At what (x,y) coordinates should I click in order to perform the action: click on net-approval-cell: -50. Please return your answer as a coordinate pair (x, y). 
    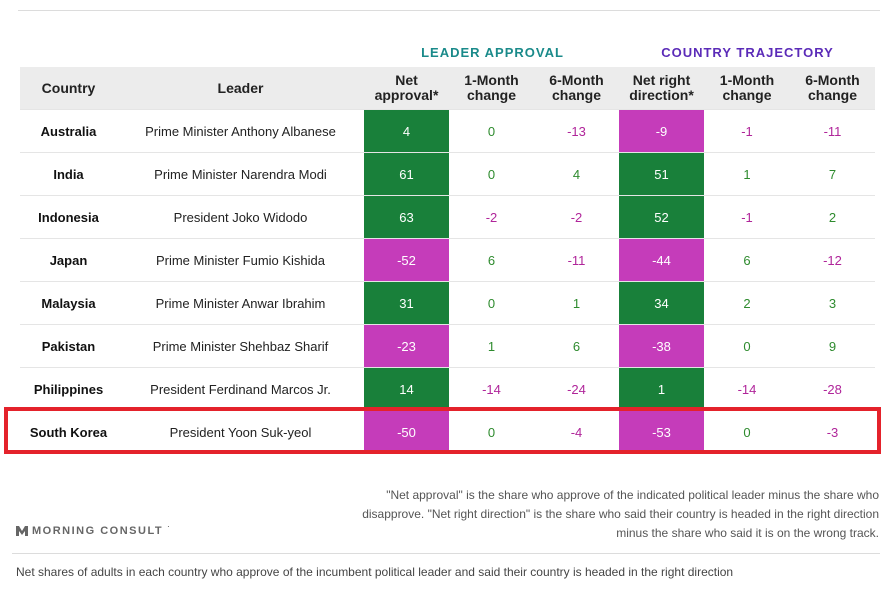
    Looking at the image, I should click on (406, 431).